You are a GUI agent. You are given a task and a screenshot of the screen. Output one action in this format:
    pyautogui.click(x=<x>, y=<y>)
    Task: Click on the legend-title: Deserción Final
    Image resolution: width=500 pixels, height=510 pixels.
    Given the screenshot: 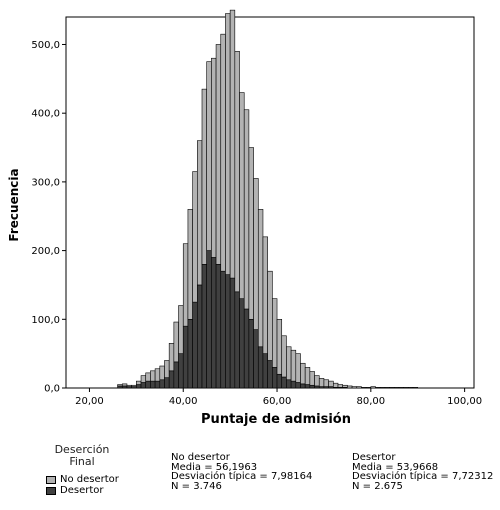 What is the action you would take?
    pyautogui.click(x=82, y=456)
    